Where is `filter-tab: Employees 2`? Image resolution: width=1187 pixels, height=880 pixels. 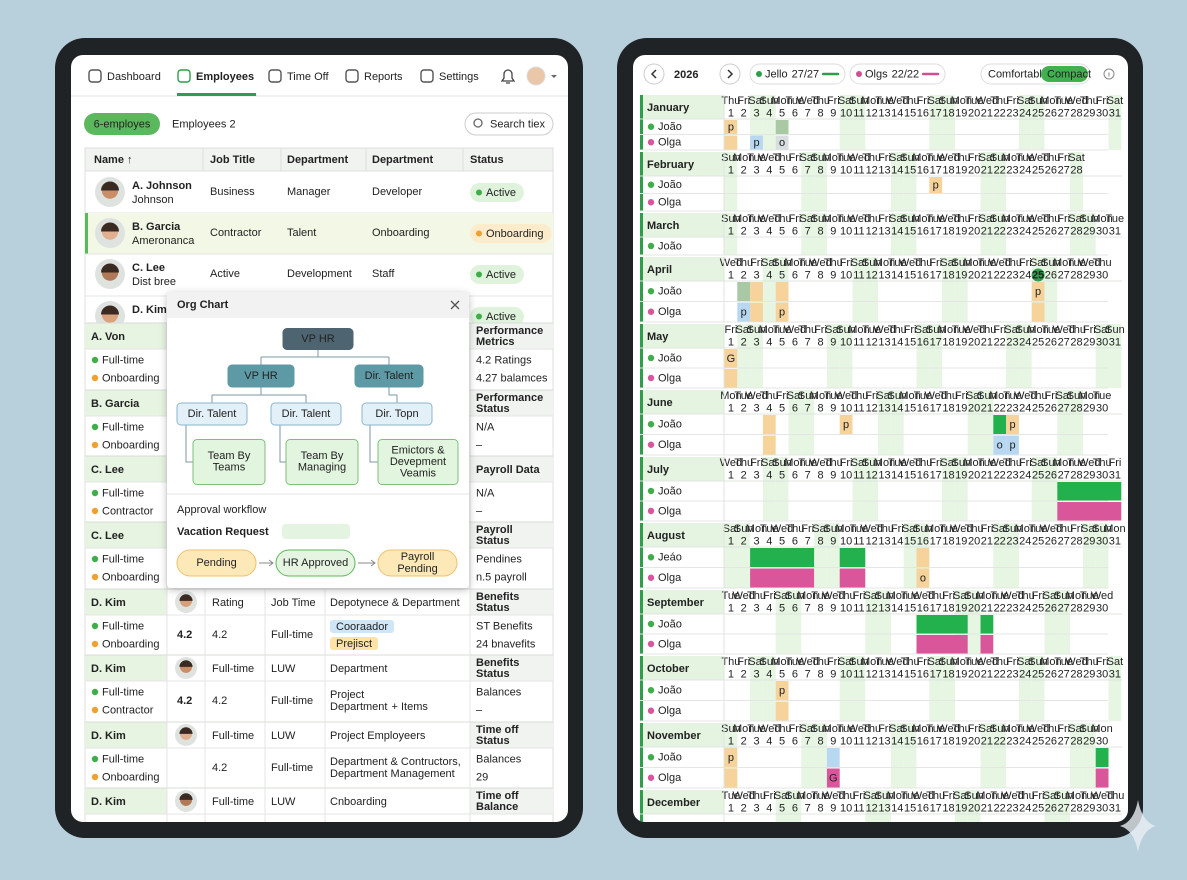
filter-tab: Employees 2 is located at coordinates (204, 124).